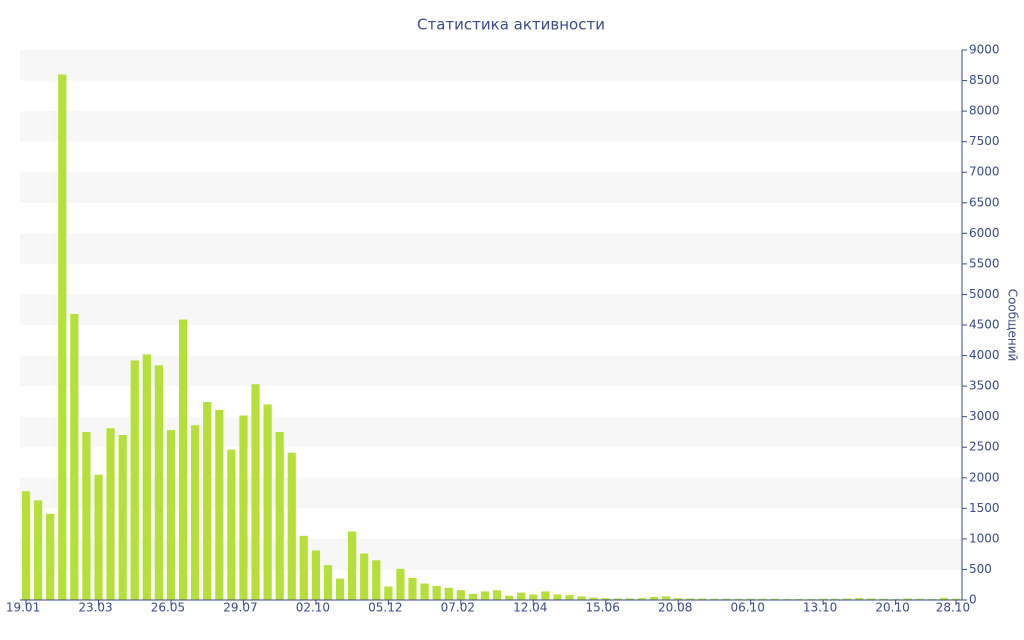 This screenshot has height=640, width=1024. Describe the element at coordinates (23, 608) in the screenshot. I see `x-tick-label: 19.01` at that location.